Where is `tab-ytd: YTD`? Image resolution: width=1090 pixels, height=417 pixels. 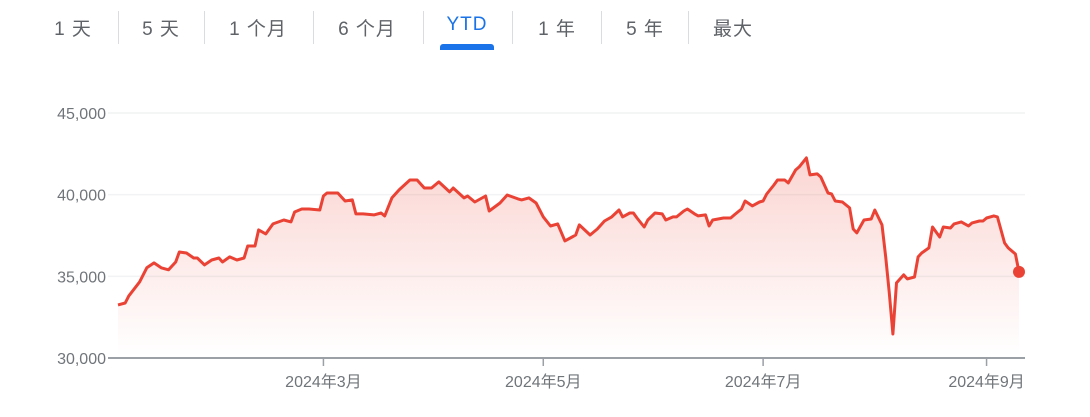 tab-ytd: YTD is located at coordinates (467, 24).